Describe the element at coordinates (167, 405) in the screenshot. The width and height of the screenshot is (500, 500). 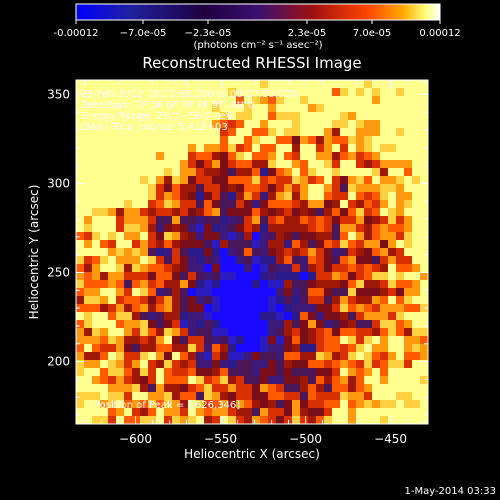
I see `peak-position-label: Position of Peak = [-626,346]` at that location.